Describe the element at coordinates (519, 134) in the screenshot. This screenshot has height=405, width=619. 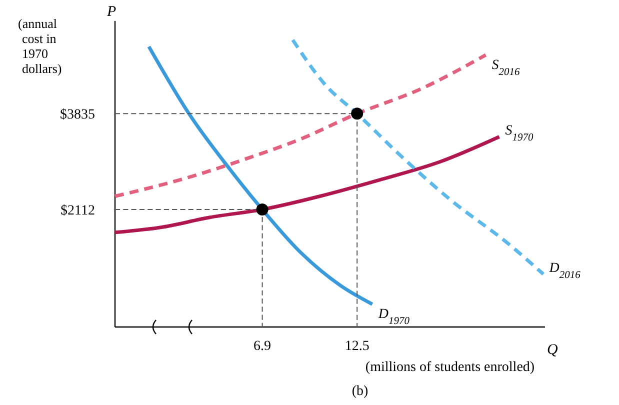
I see `series-label: S$_{1970}$` at that location.